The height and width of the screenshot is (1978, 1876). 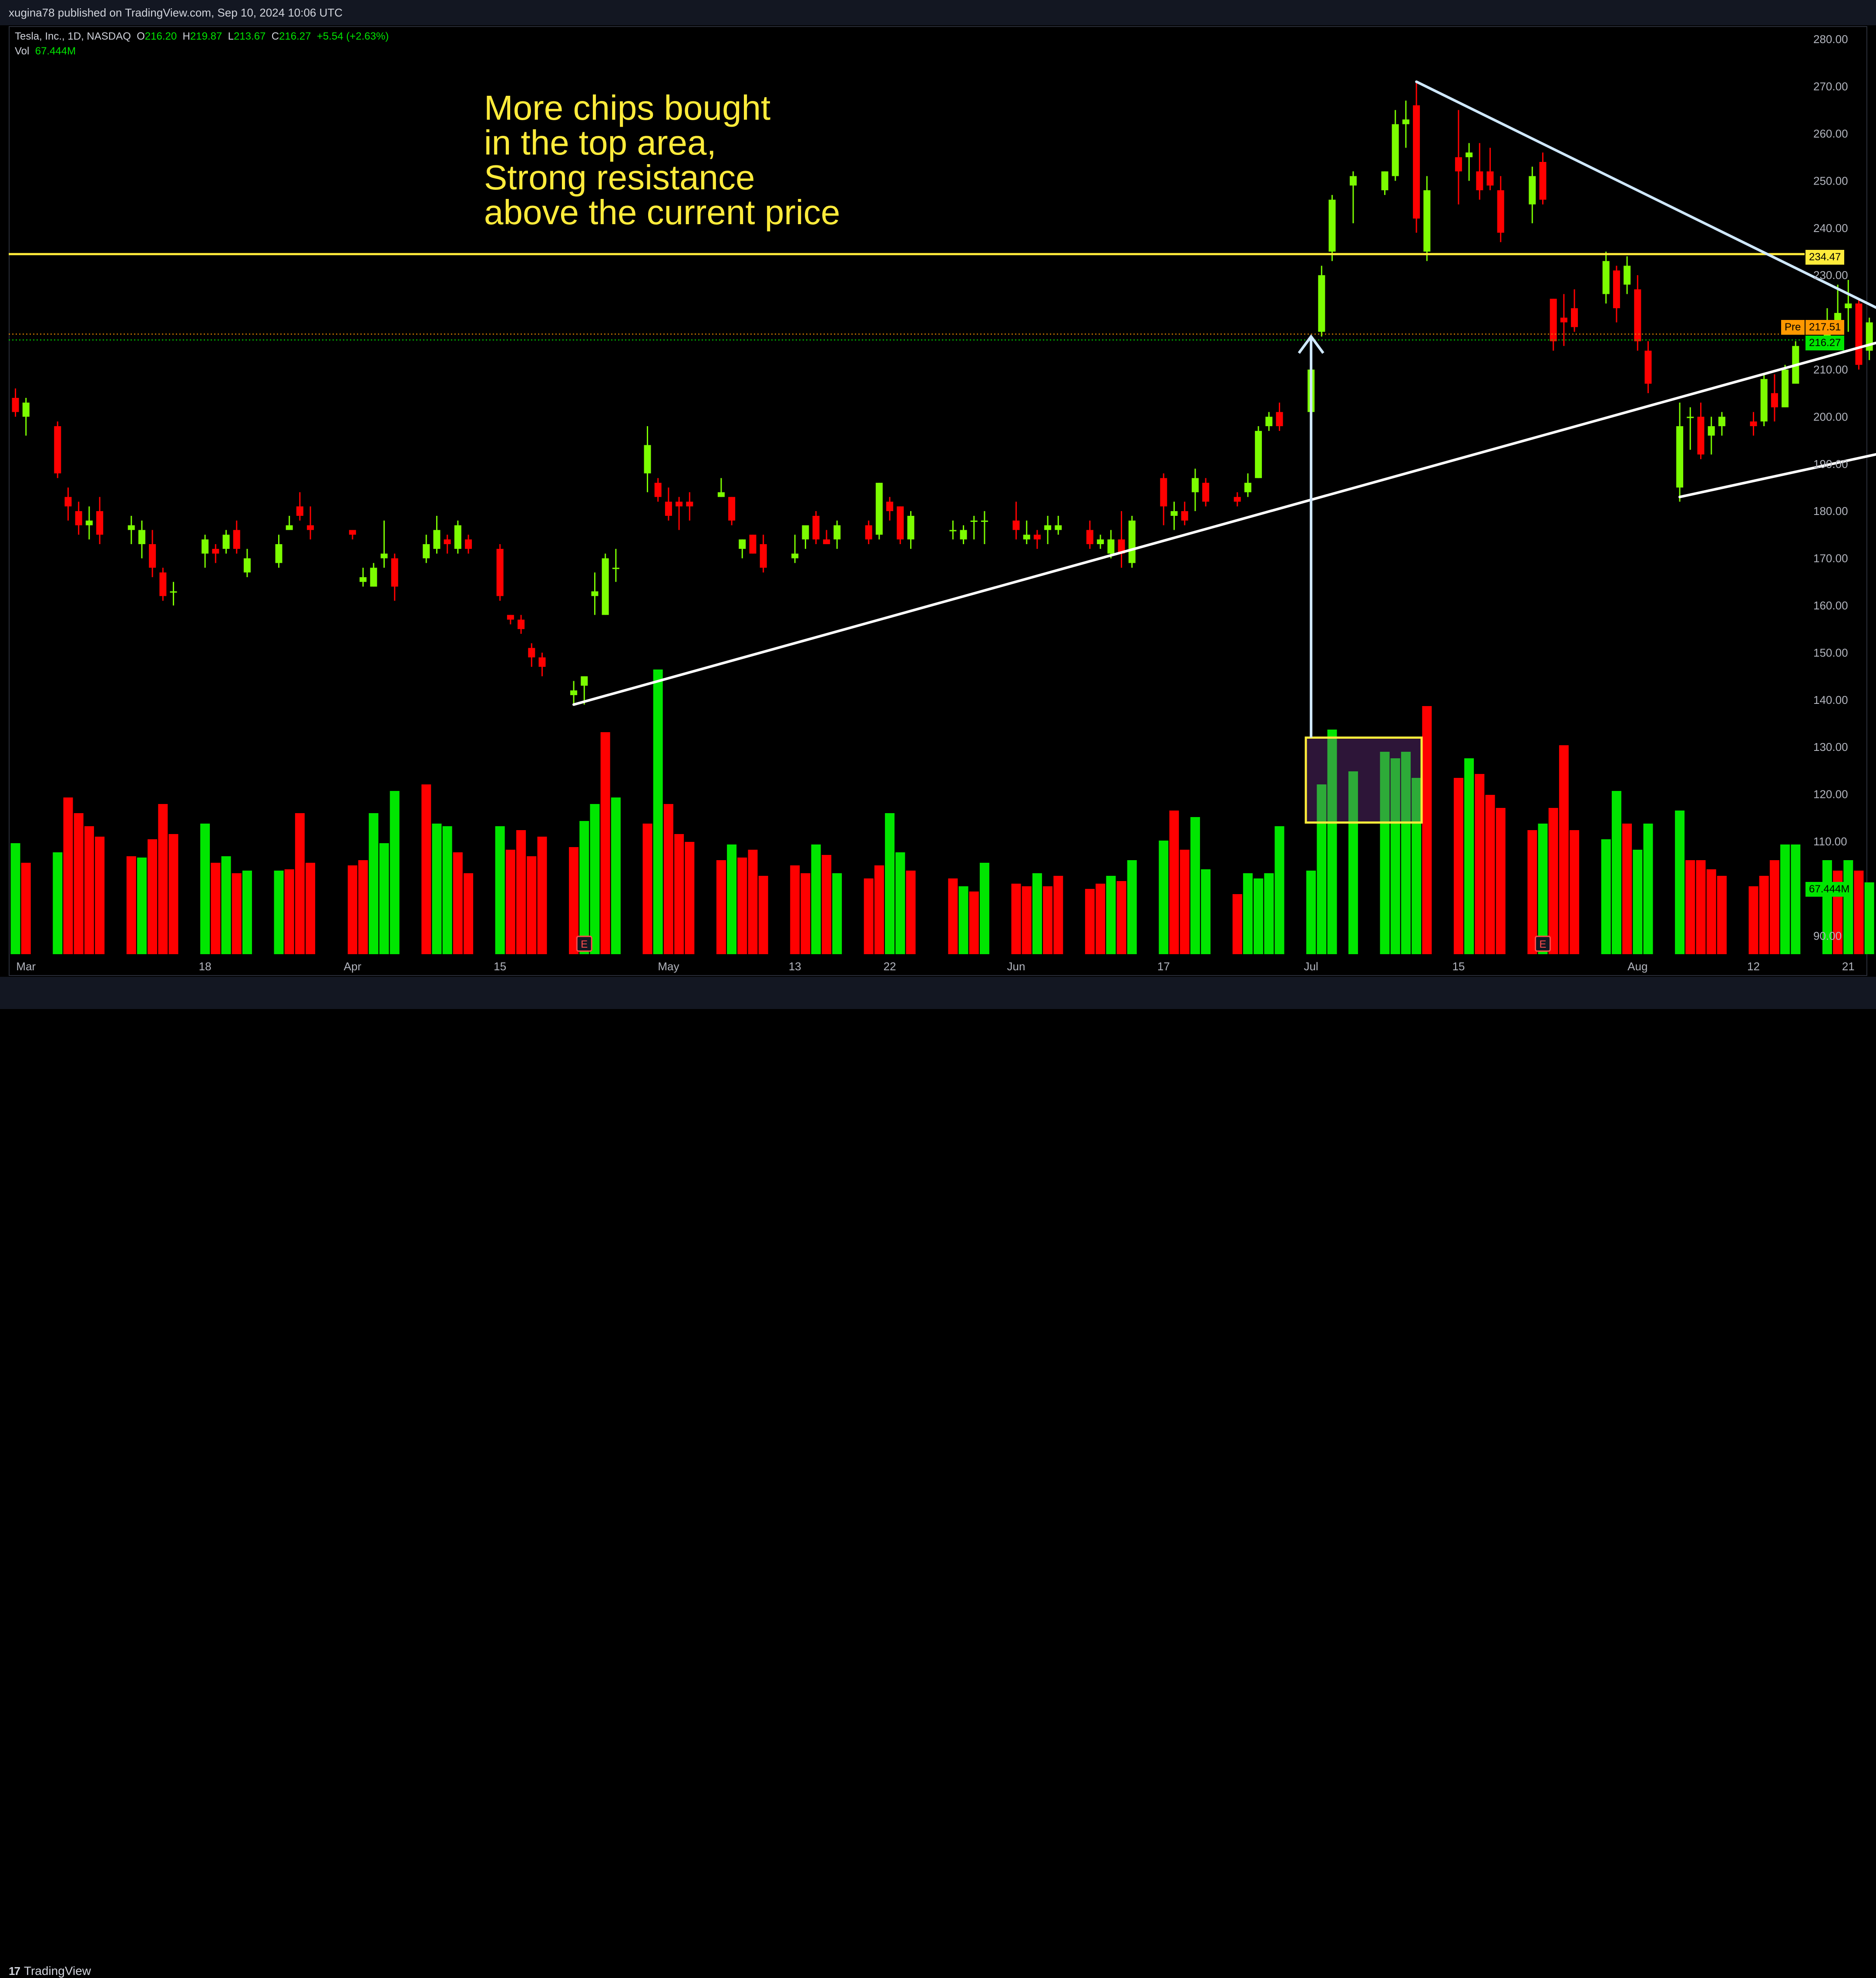 What do you see at coordinates (26, 966) in the screenshot?
I see `x-axis-tick-label: Mar` at bounding box center [26, 966].